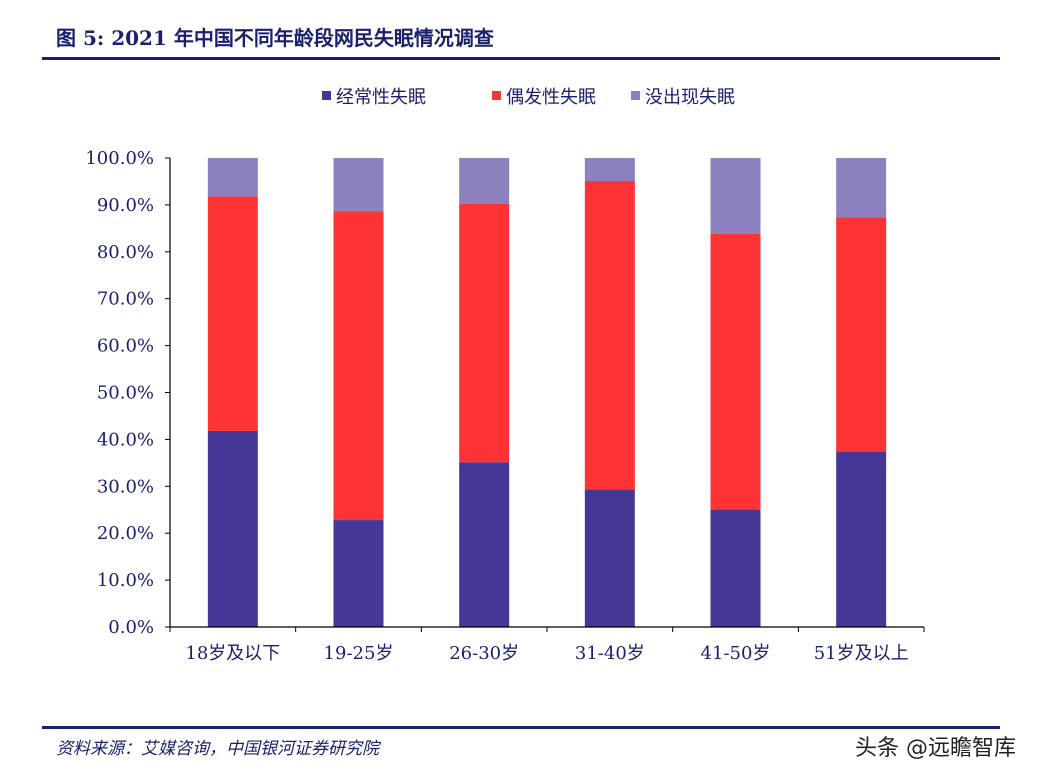  Describe the element at coordinates (275, 38) in the screenshot. I see `figure-title: 图 5: 2021 年中国不同年龄段网民失眠情况调查` at that location.